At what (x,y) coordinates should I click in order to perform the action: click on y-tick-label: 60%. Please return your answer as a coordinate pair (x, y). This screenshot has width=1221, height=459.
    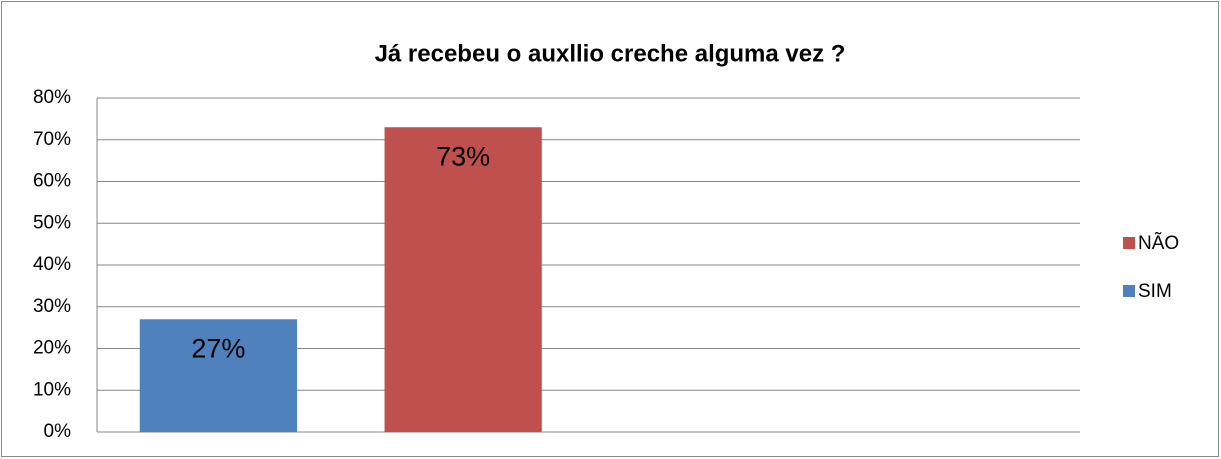
    Looking at the image, I should click on (52, 181).